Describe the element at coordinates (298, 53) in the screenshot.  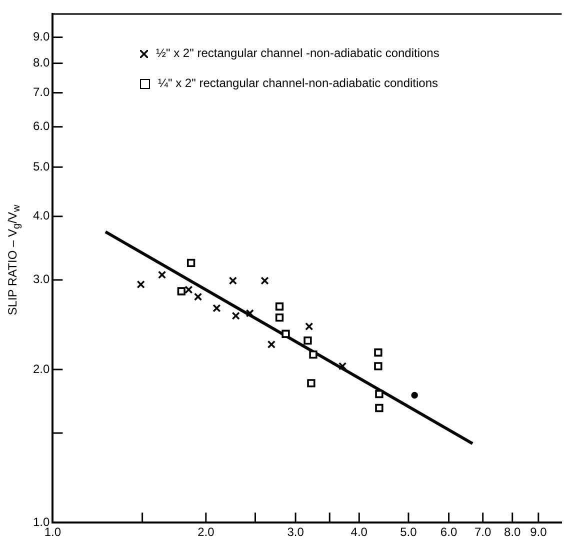
I see `legend-label: ½" x 2" rectangular channel -non-adiabatic conditions` at that location.